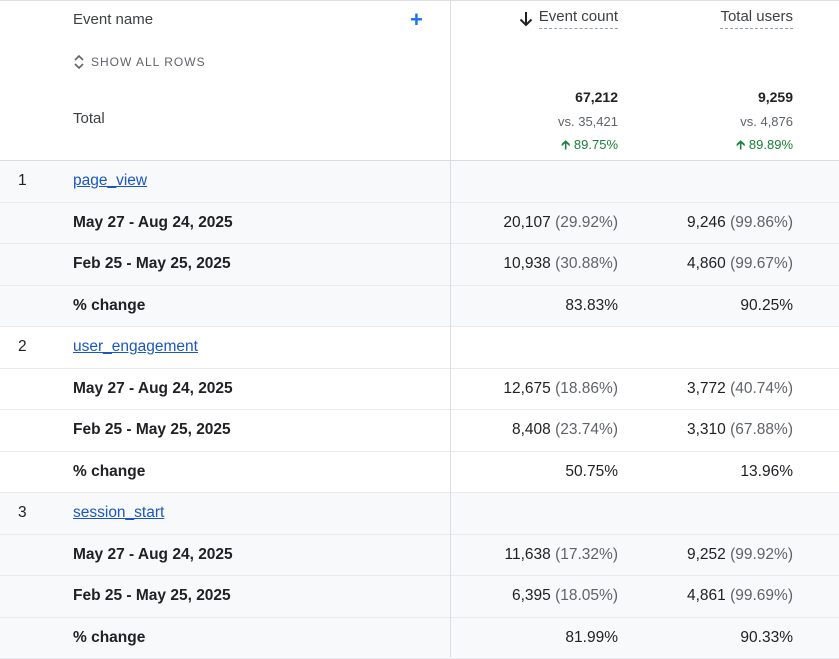  What do you see at coordinates (706, 263) in the screenshot?
I see `total-users-value: 4,860` at bounding box center [706, 263].